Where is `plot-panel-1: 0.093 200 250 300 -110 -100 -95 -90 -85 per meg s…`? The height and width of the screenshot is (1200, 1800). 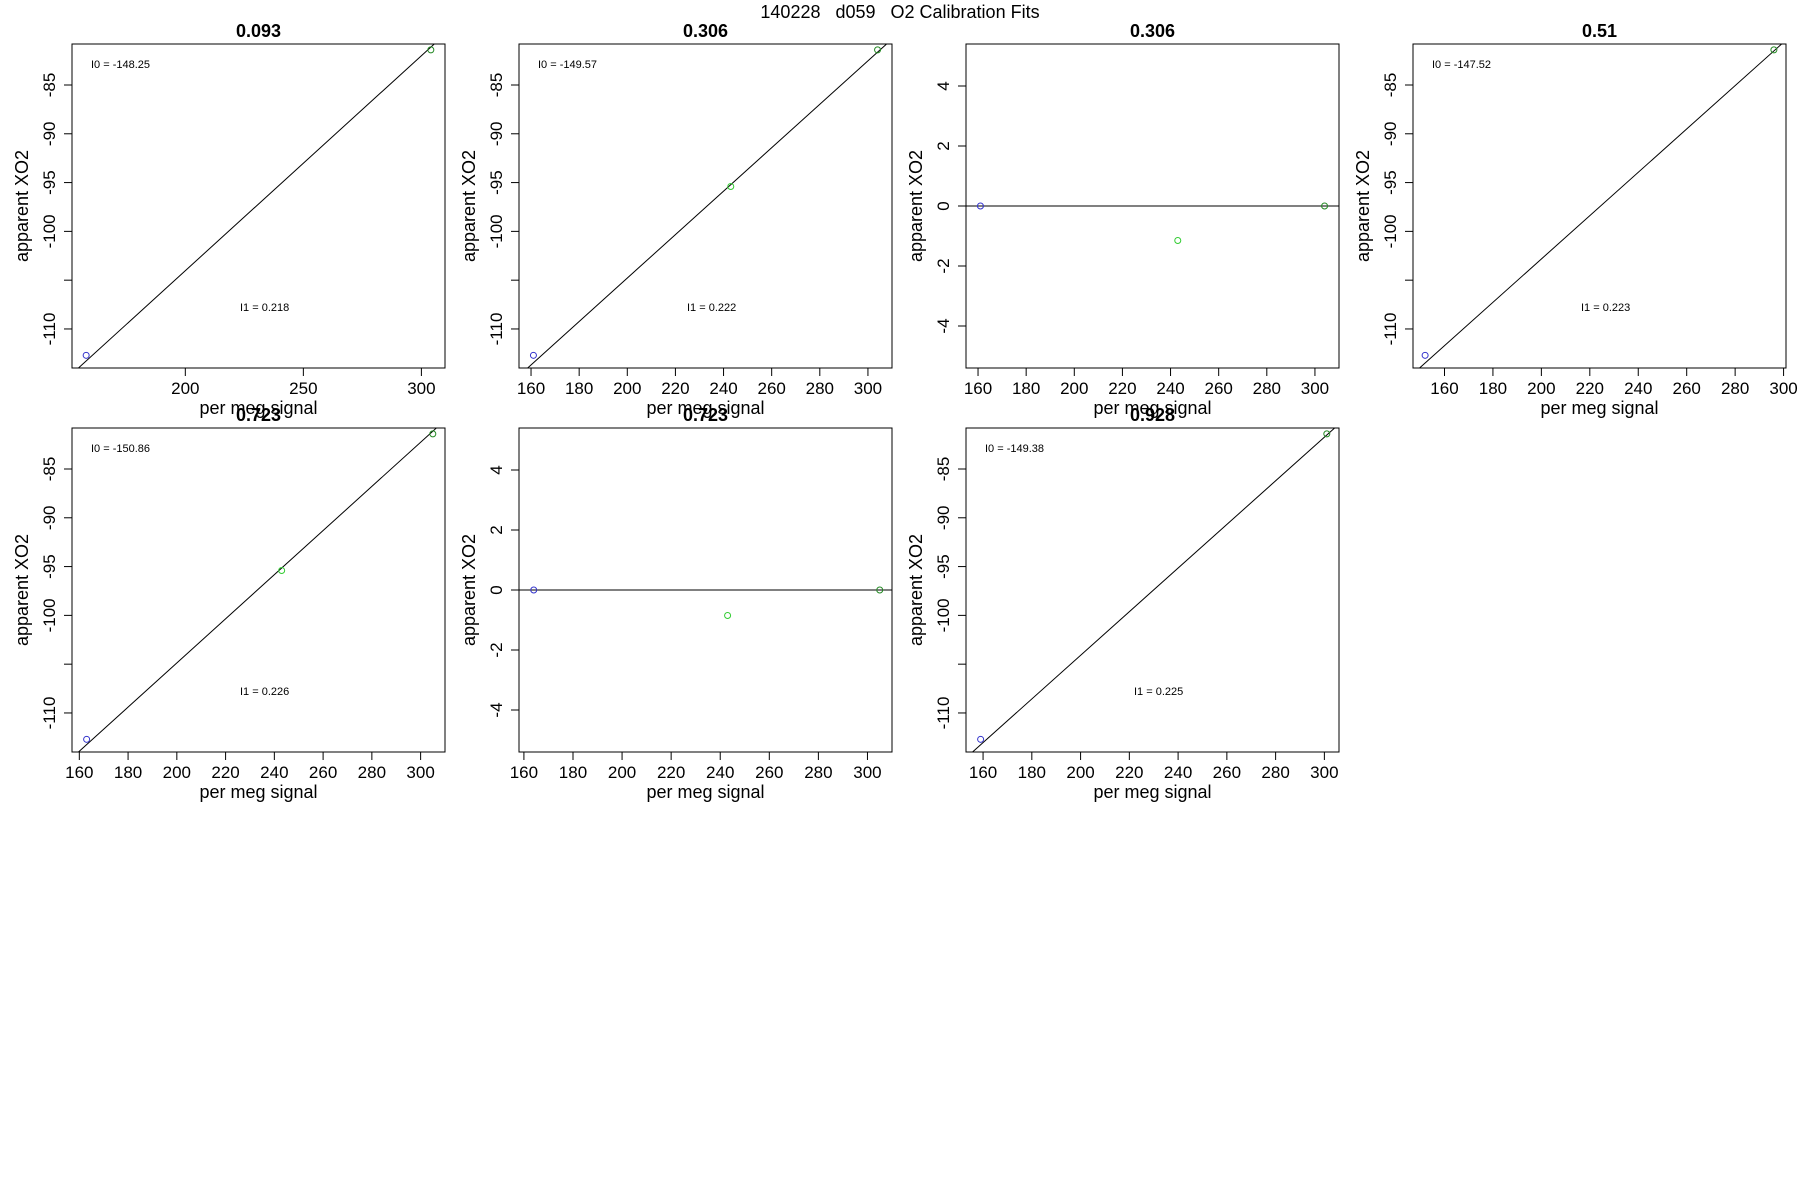 plot-panel-1: 0.093 200 250 300 -110 -100 -95 -90 -85 per meg s… is located at coordinates (229, 219).